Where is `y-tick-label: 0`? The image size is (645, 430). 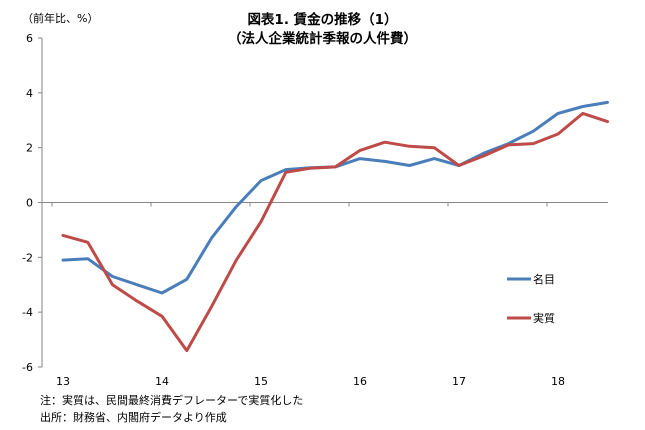 y-tick-label: 0 is located at coordinates (29, 203).